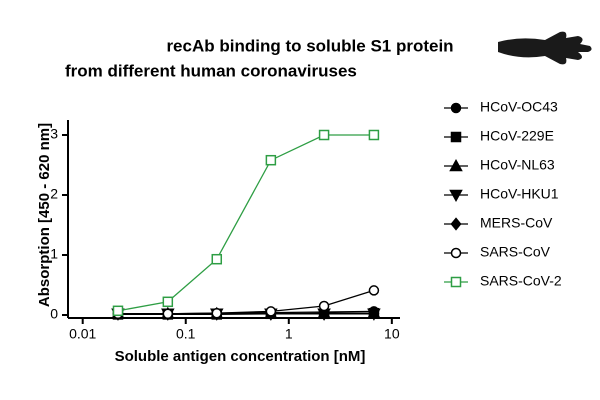 The width and height of the screenshot is (600, 400). What do you see at coordinates (516, 223) in the screenshot?
I see `legend-label: MERS-CoV` at bounding box center [516, 223].